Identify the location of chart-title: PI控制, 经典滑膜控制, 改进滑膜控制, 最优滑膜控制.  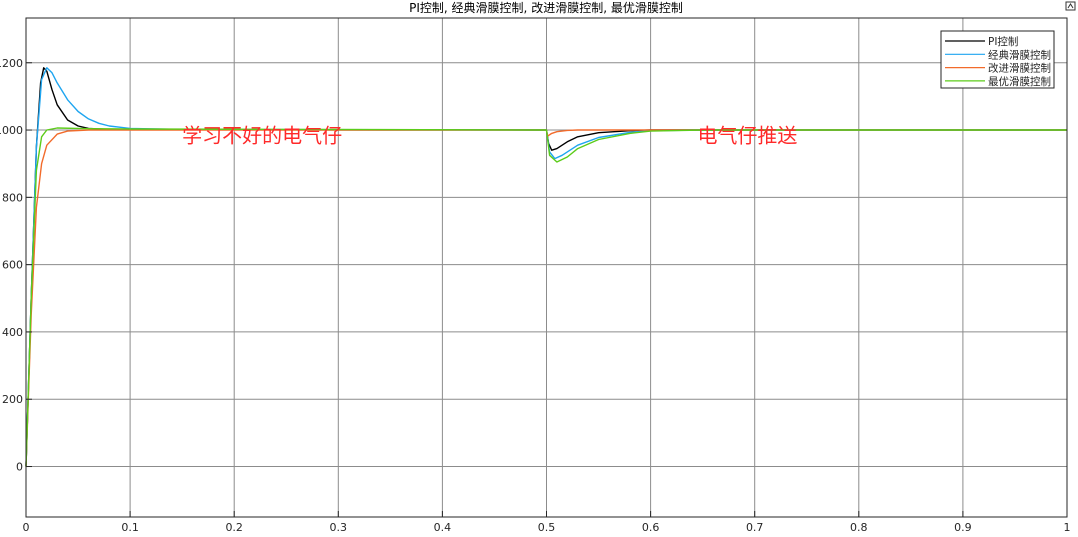
(546, 8).